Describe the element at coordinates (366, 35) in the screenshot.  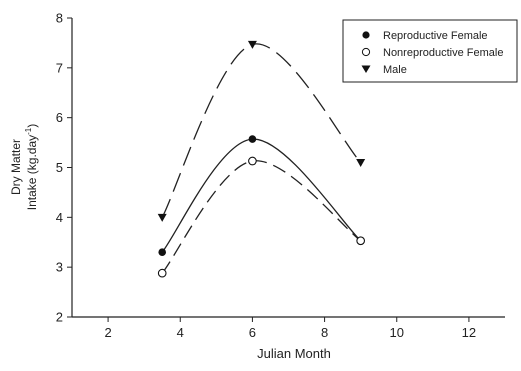
I see `legend-marker-reproductive-female` at that location.